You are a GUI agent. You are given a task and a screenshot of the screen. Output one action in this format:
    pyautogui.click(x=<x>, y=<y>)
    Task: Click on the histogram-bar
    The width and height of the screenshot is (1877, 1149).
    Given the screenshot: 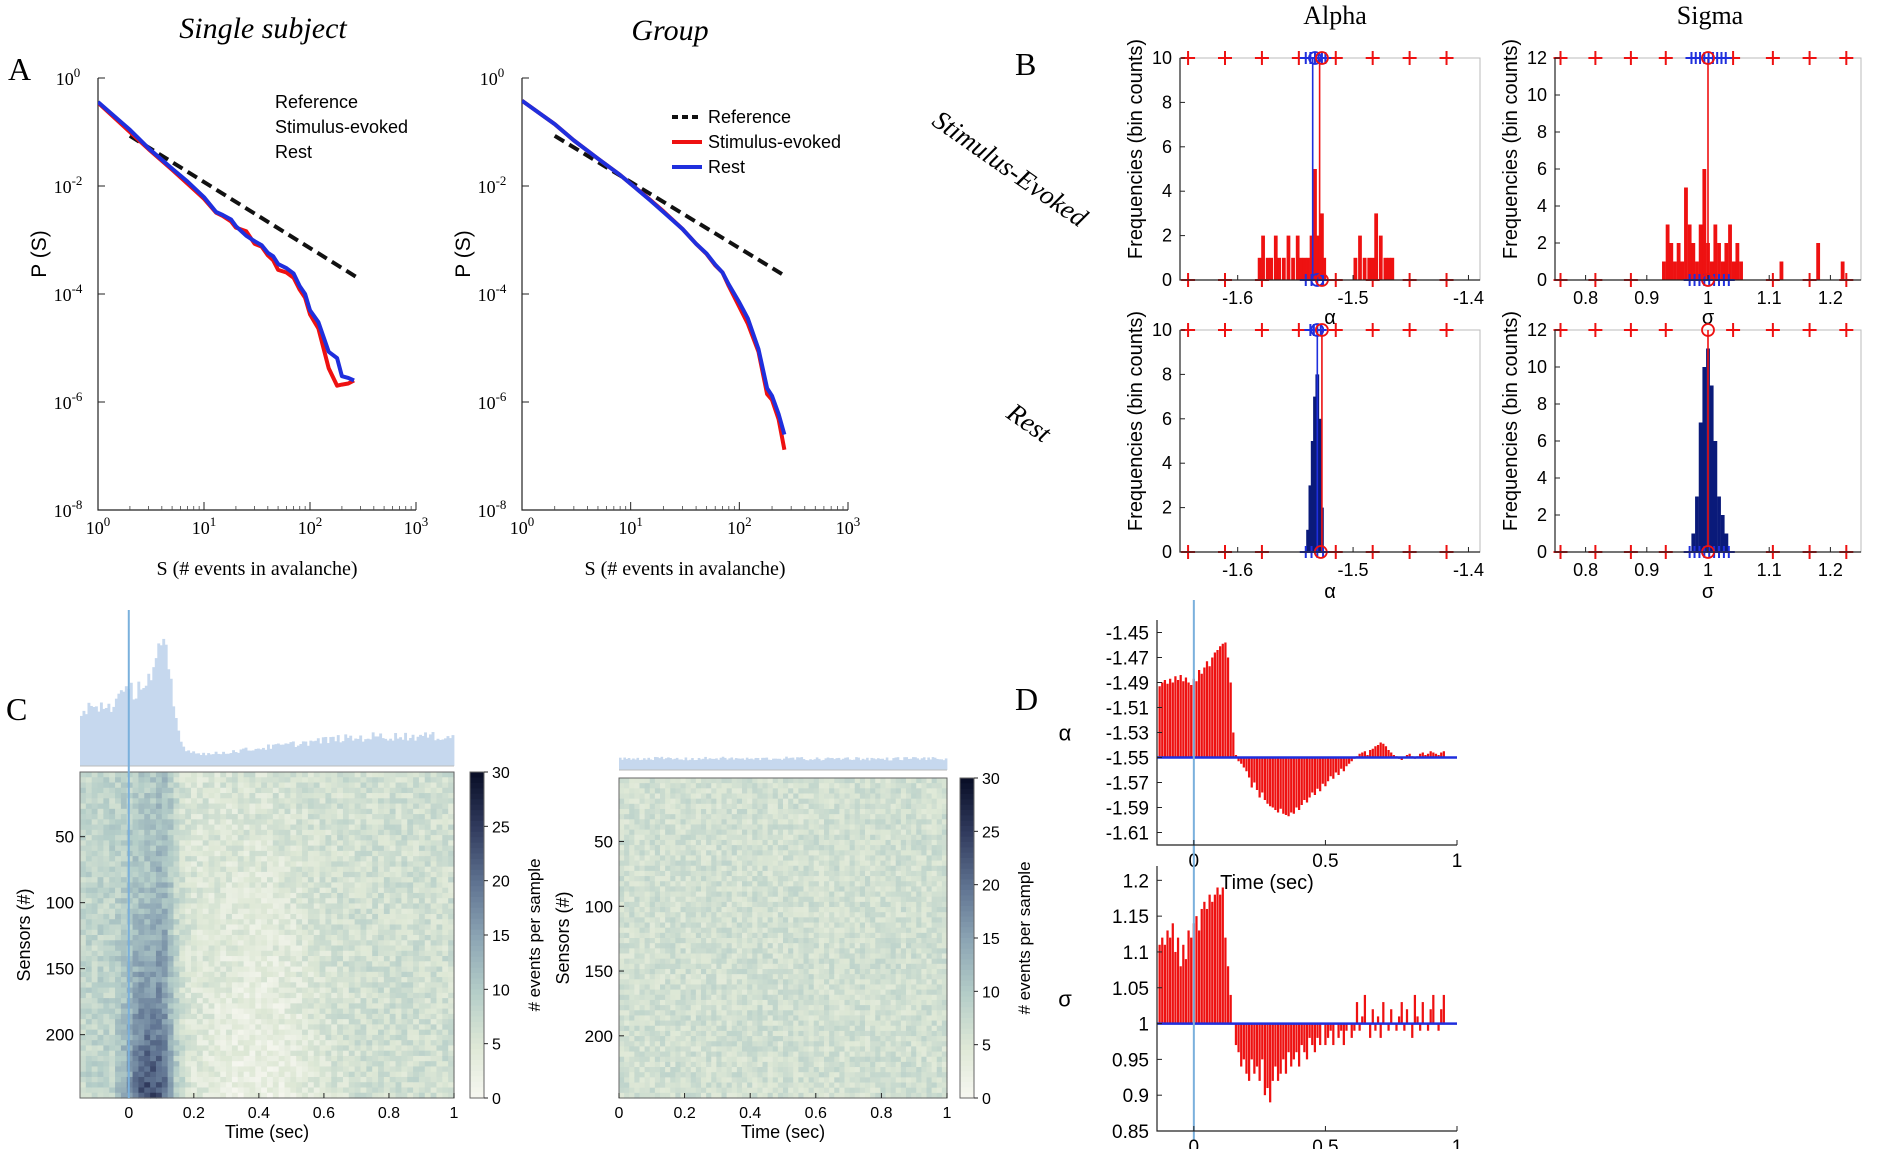 What is the action you would take?
    pyautogui.click(x=1693, y=261)
    